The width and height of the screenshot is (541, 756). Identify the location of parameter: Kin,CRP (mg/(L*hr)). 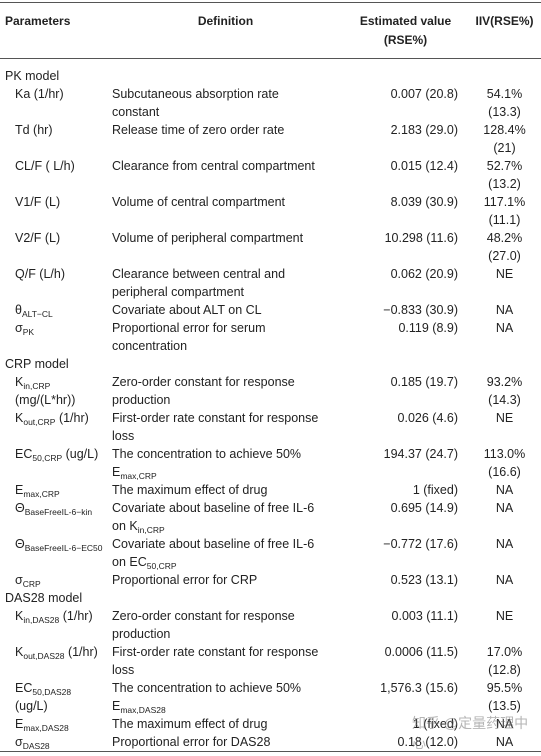
(54, 391).